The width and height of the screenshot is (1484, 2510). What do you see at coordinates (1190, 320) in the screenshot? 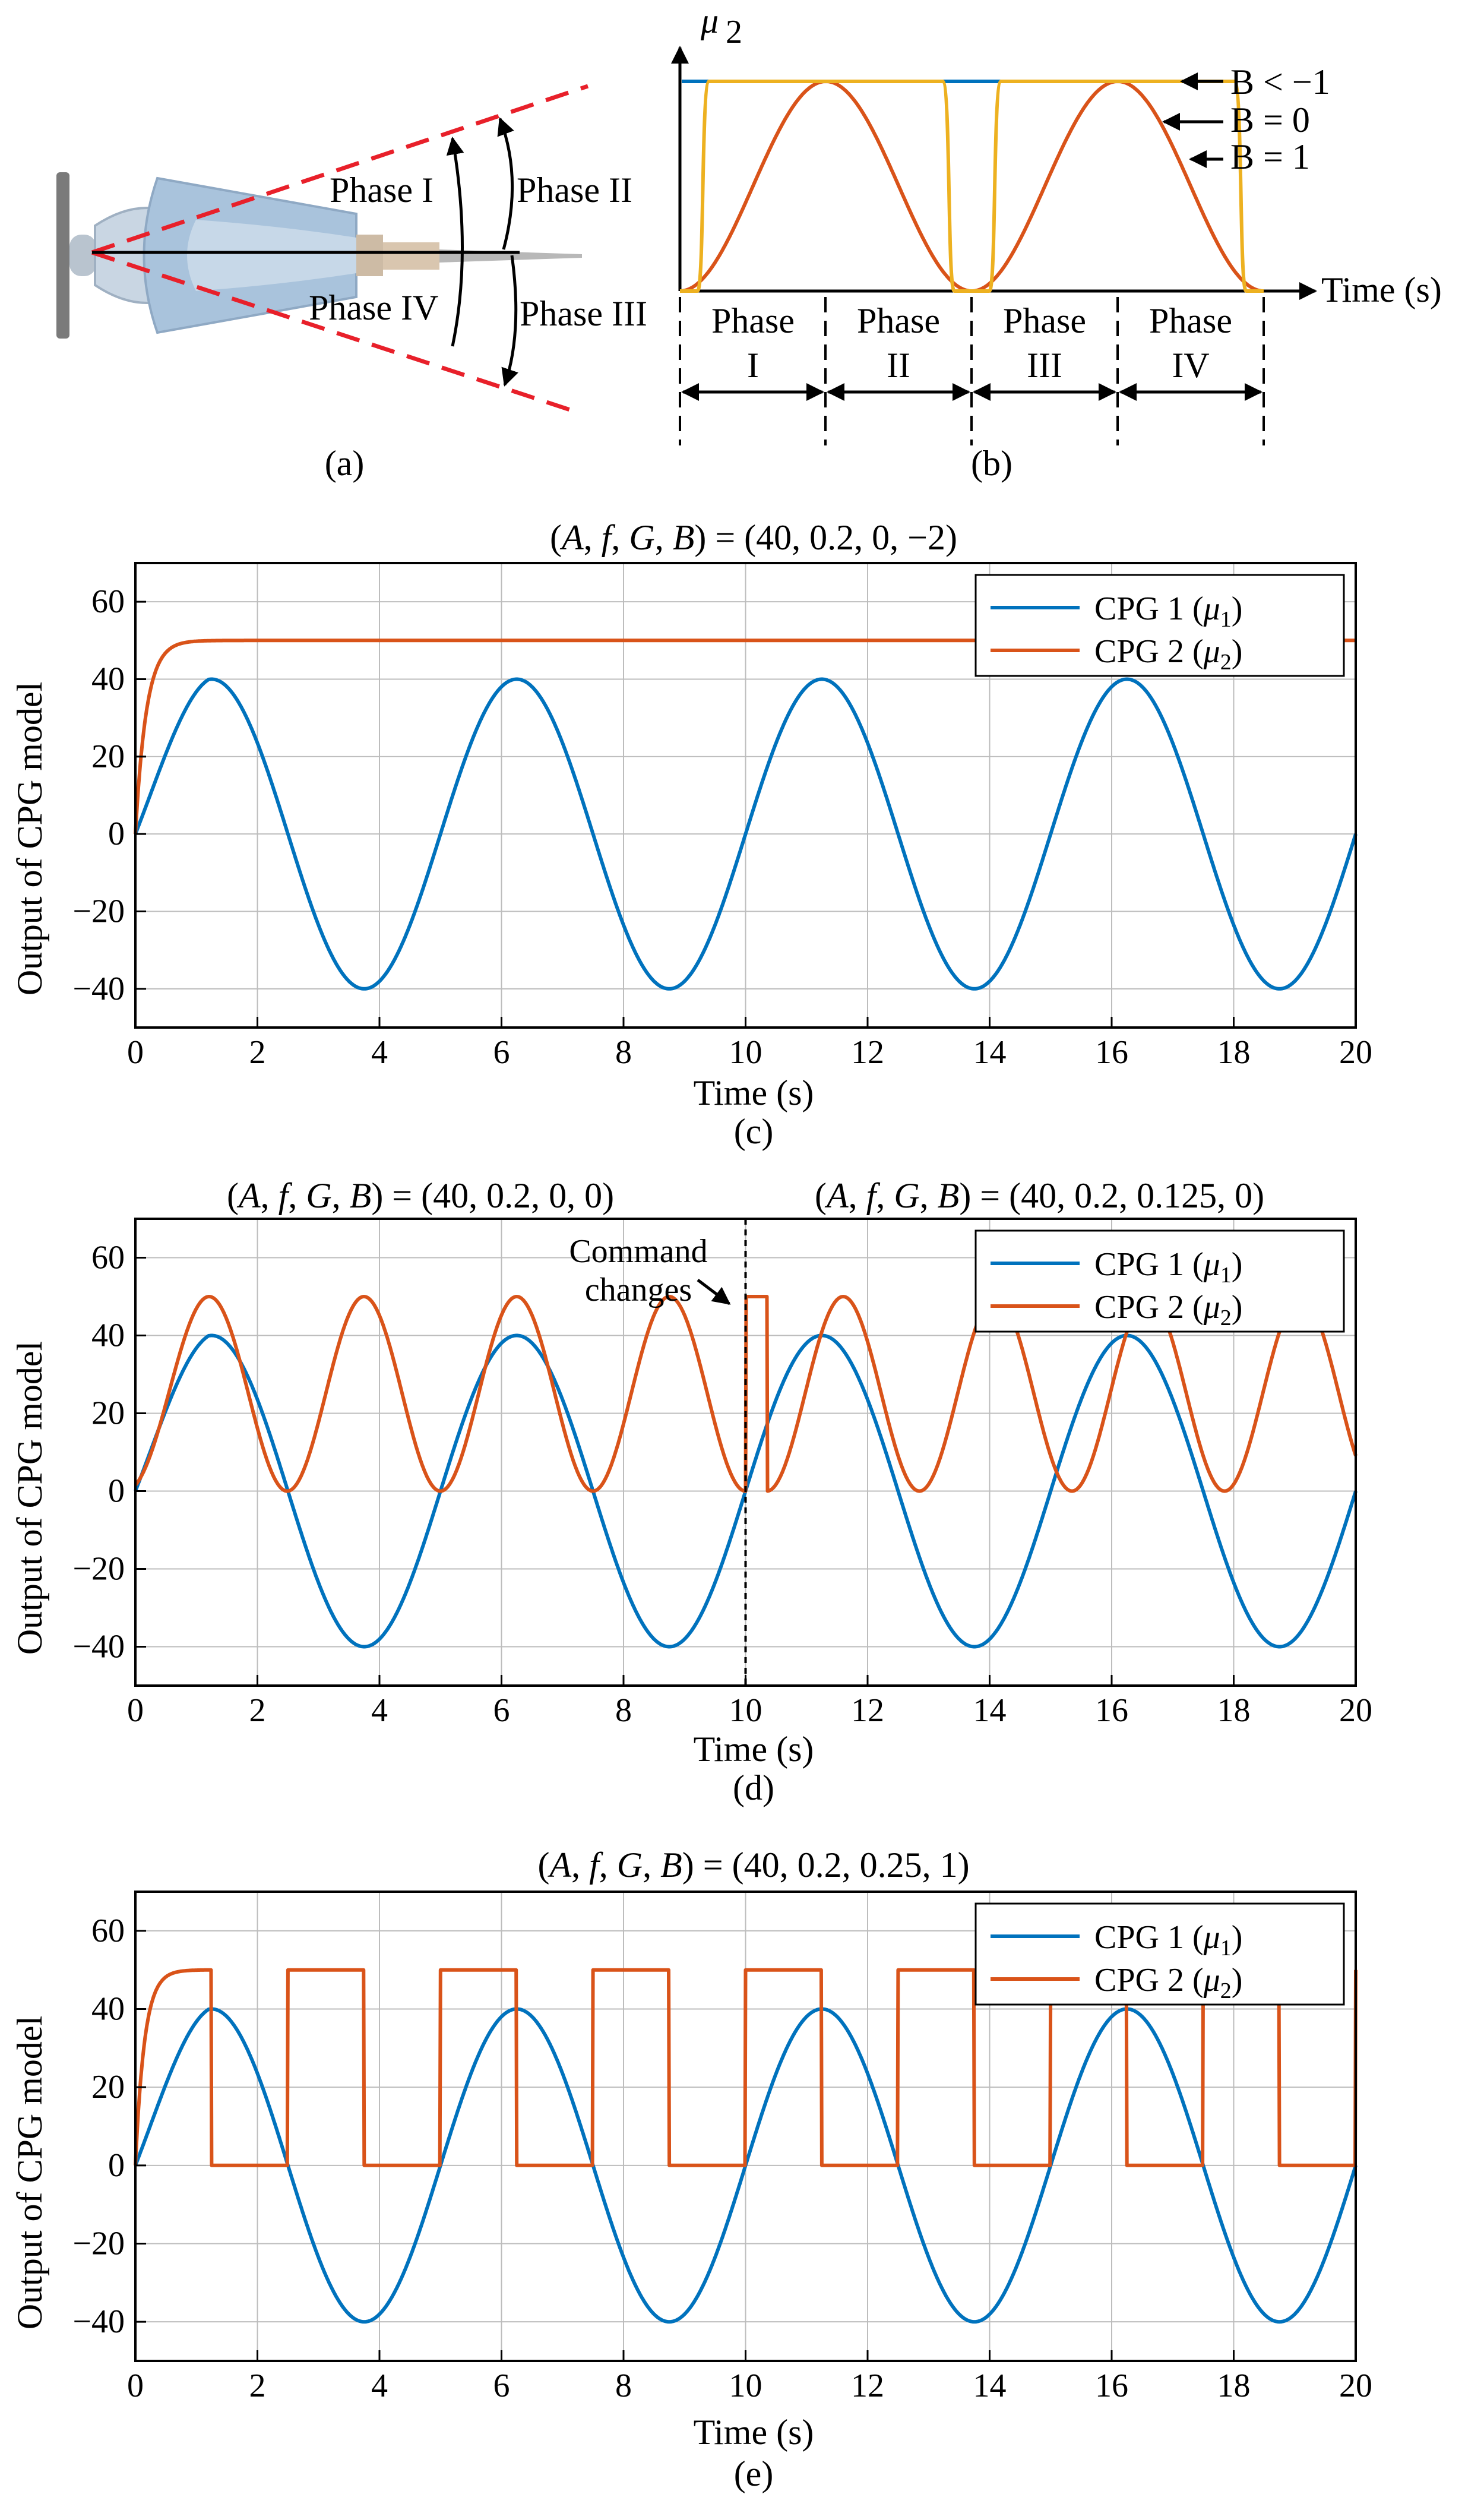
I see `phase-word-4: Phase` at bounding box center [1190, 320].